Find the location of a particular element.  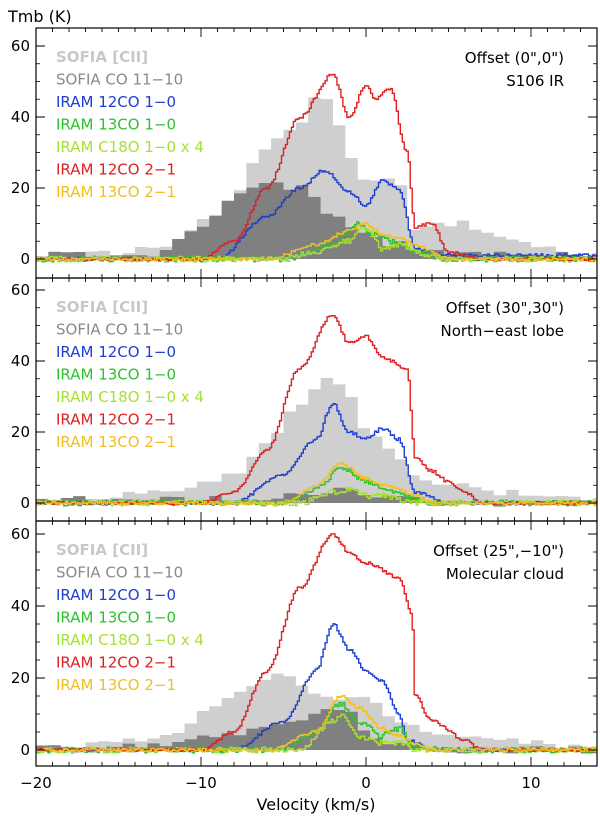

x-tick-label: −10 is located at coordinates (201, 783).